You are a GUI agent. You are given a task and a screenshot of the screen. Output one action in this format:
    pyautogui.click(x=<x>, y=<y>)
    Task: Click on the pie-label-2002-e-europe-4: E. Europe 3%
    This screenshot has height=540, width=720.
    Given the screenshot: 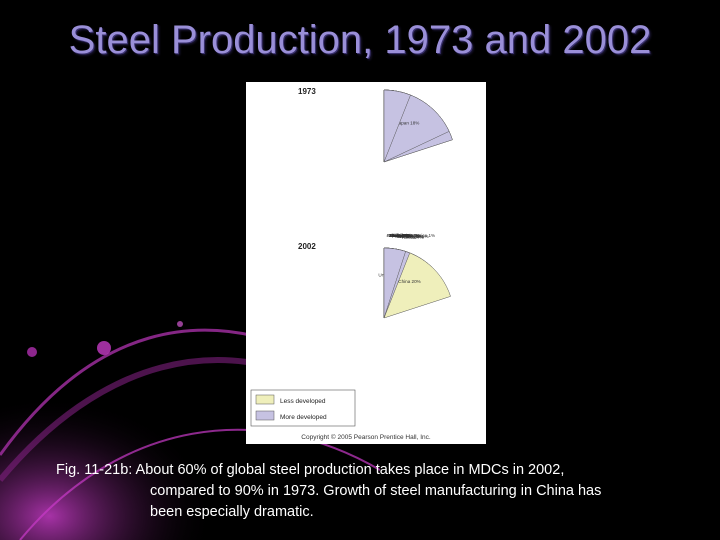 What is the action you would take?
    pyautogui.click(x=406, y=235)
    